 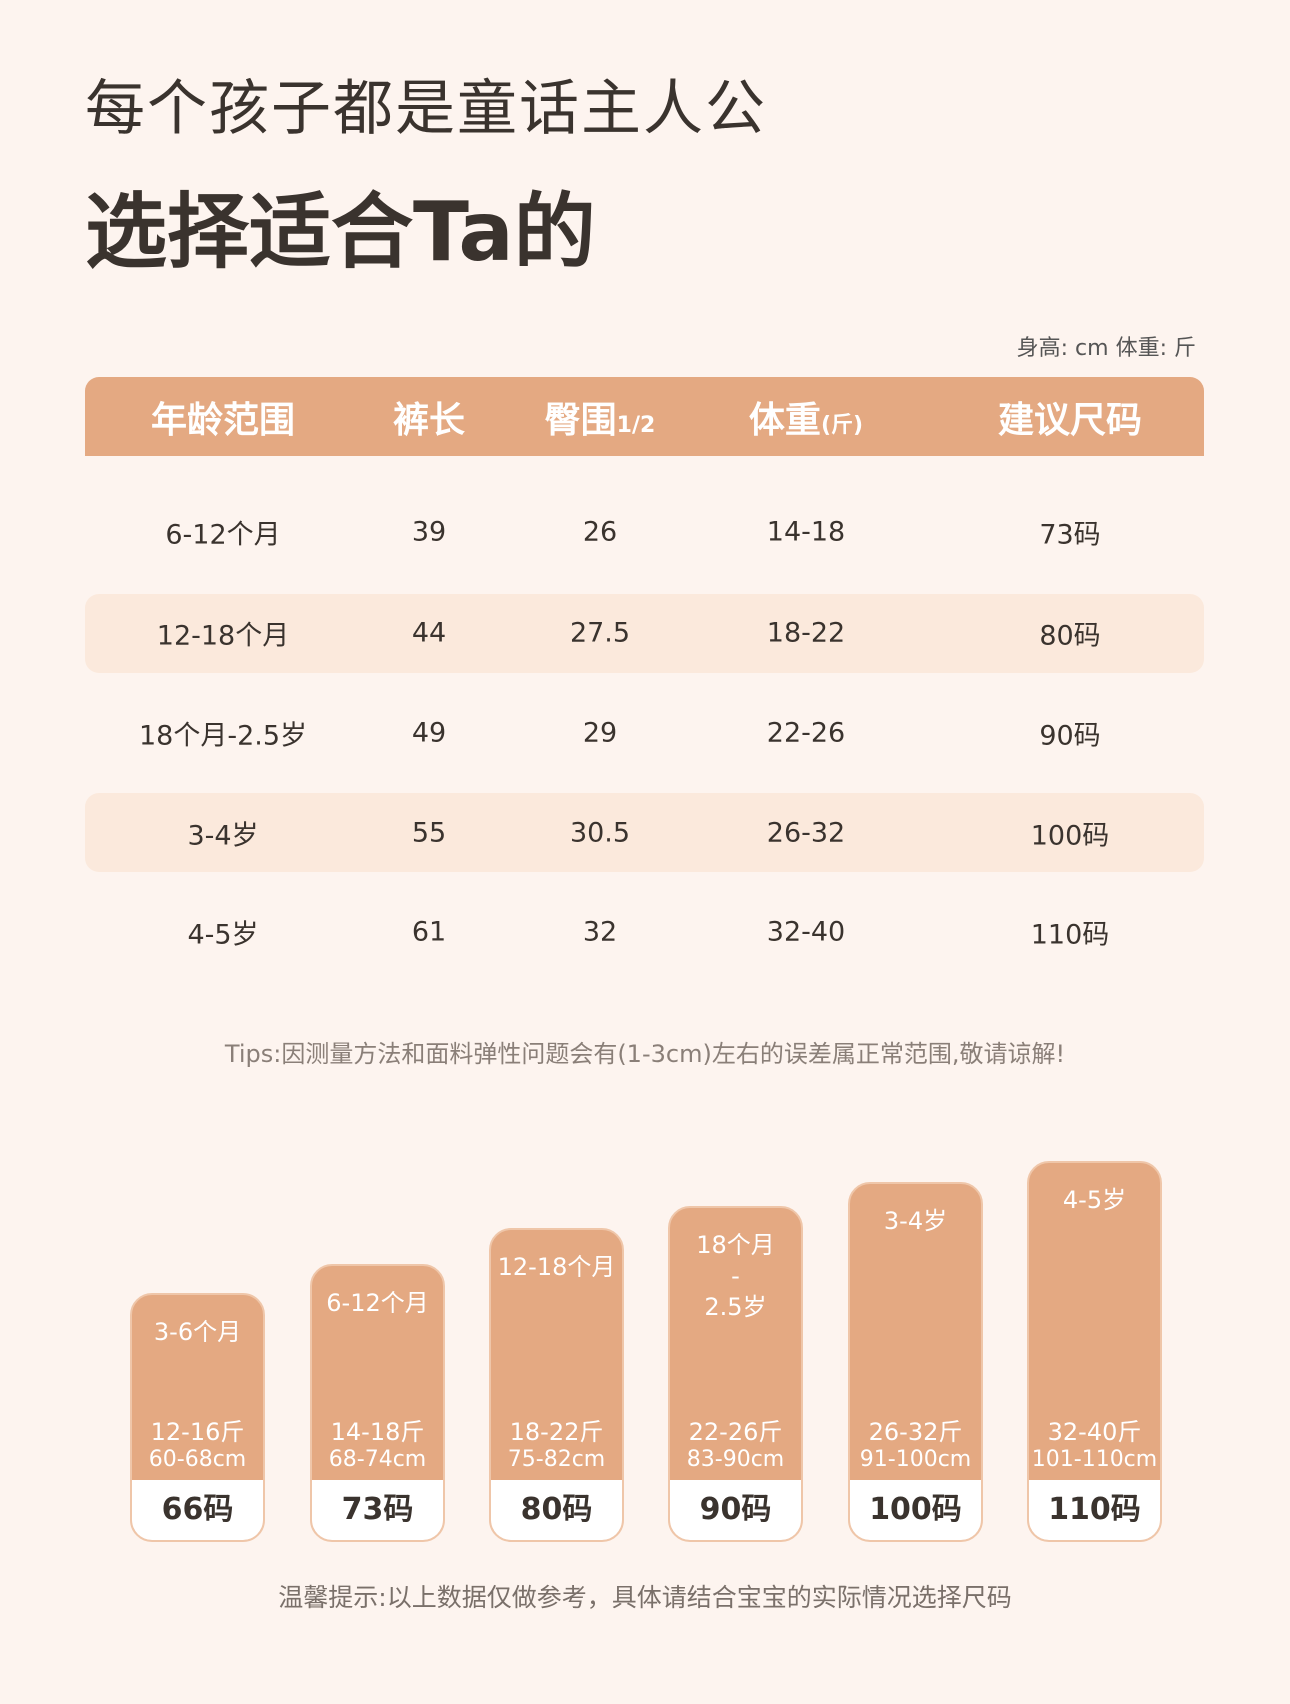 What do you see at coordinates (915, 1432) in the screenshot?
I see `card-weight: 26-32斤` at bounding box center [915, 1432].